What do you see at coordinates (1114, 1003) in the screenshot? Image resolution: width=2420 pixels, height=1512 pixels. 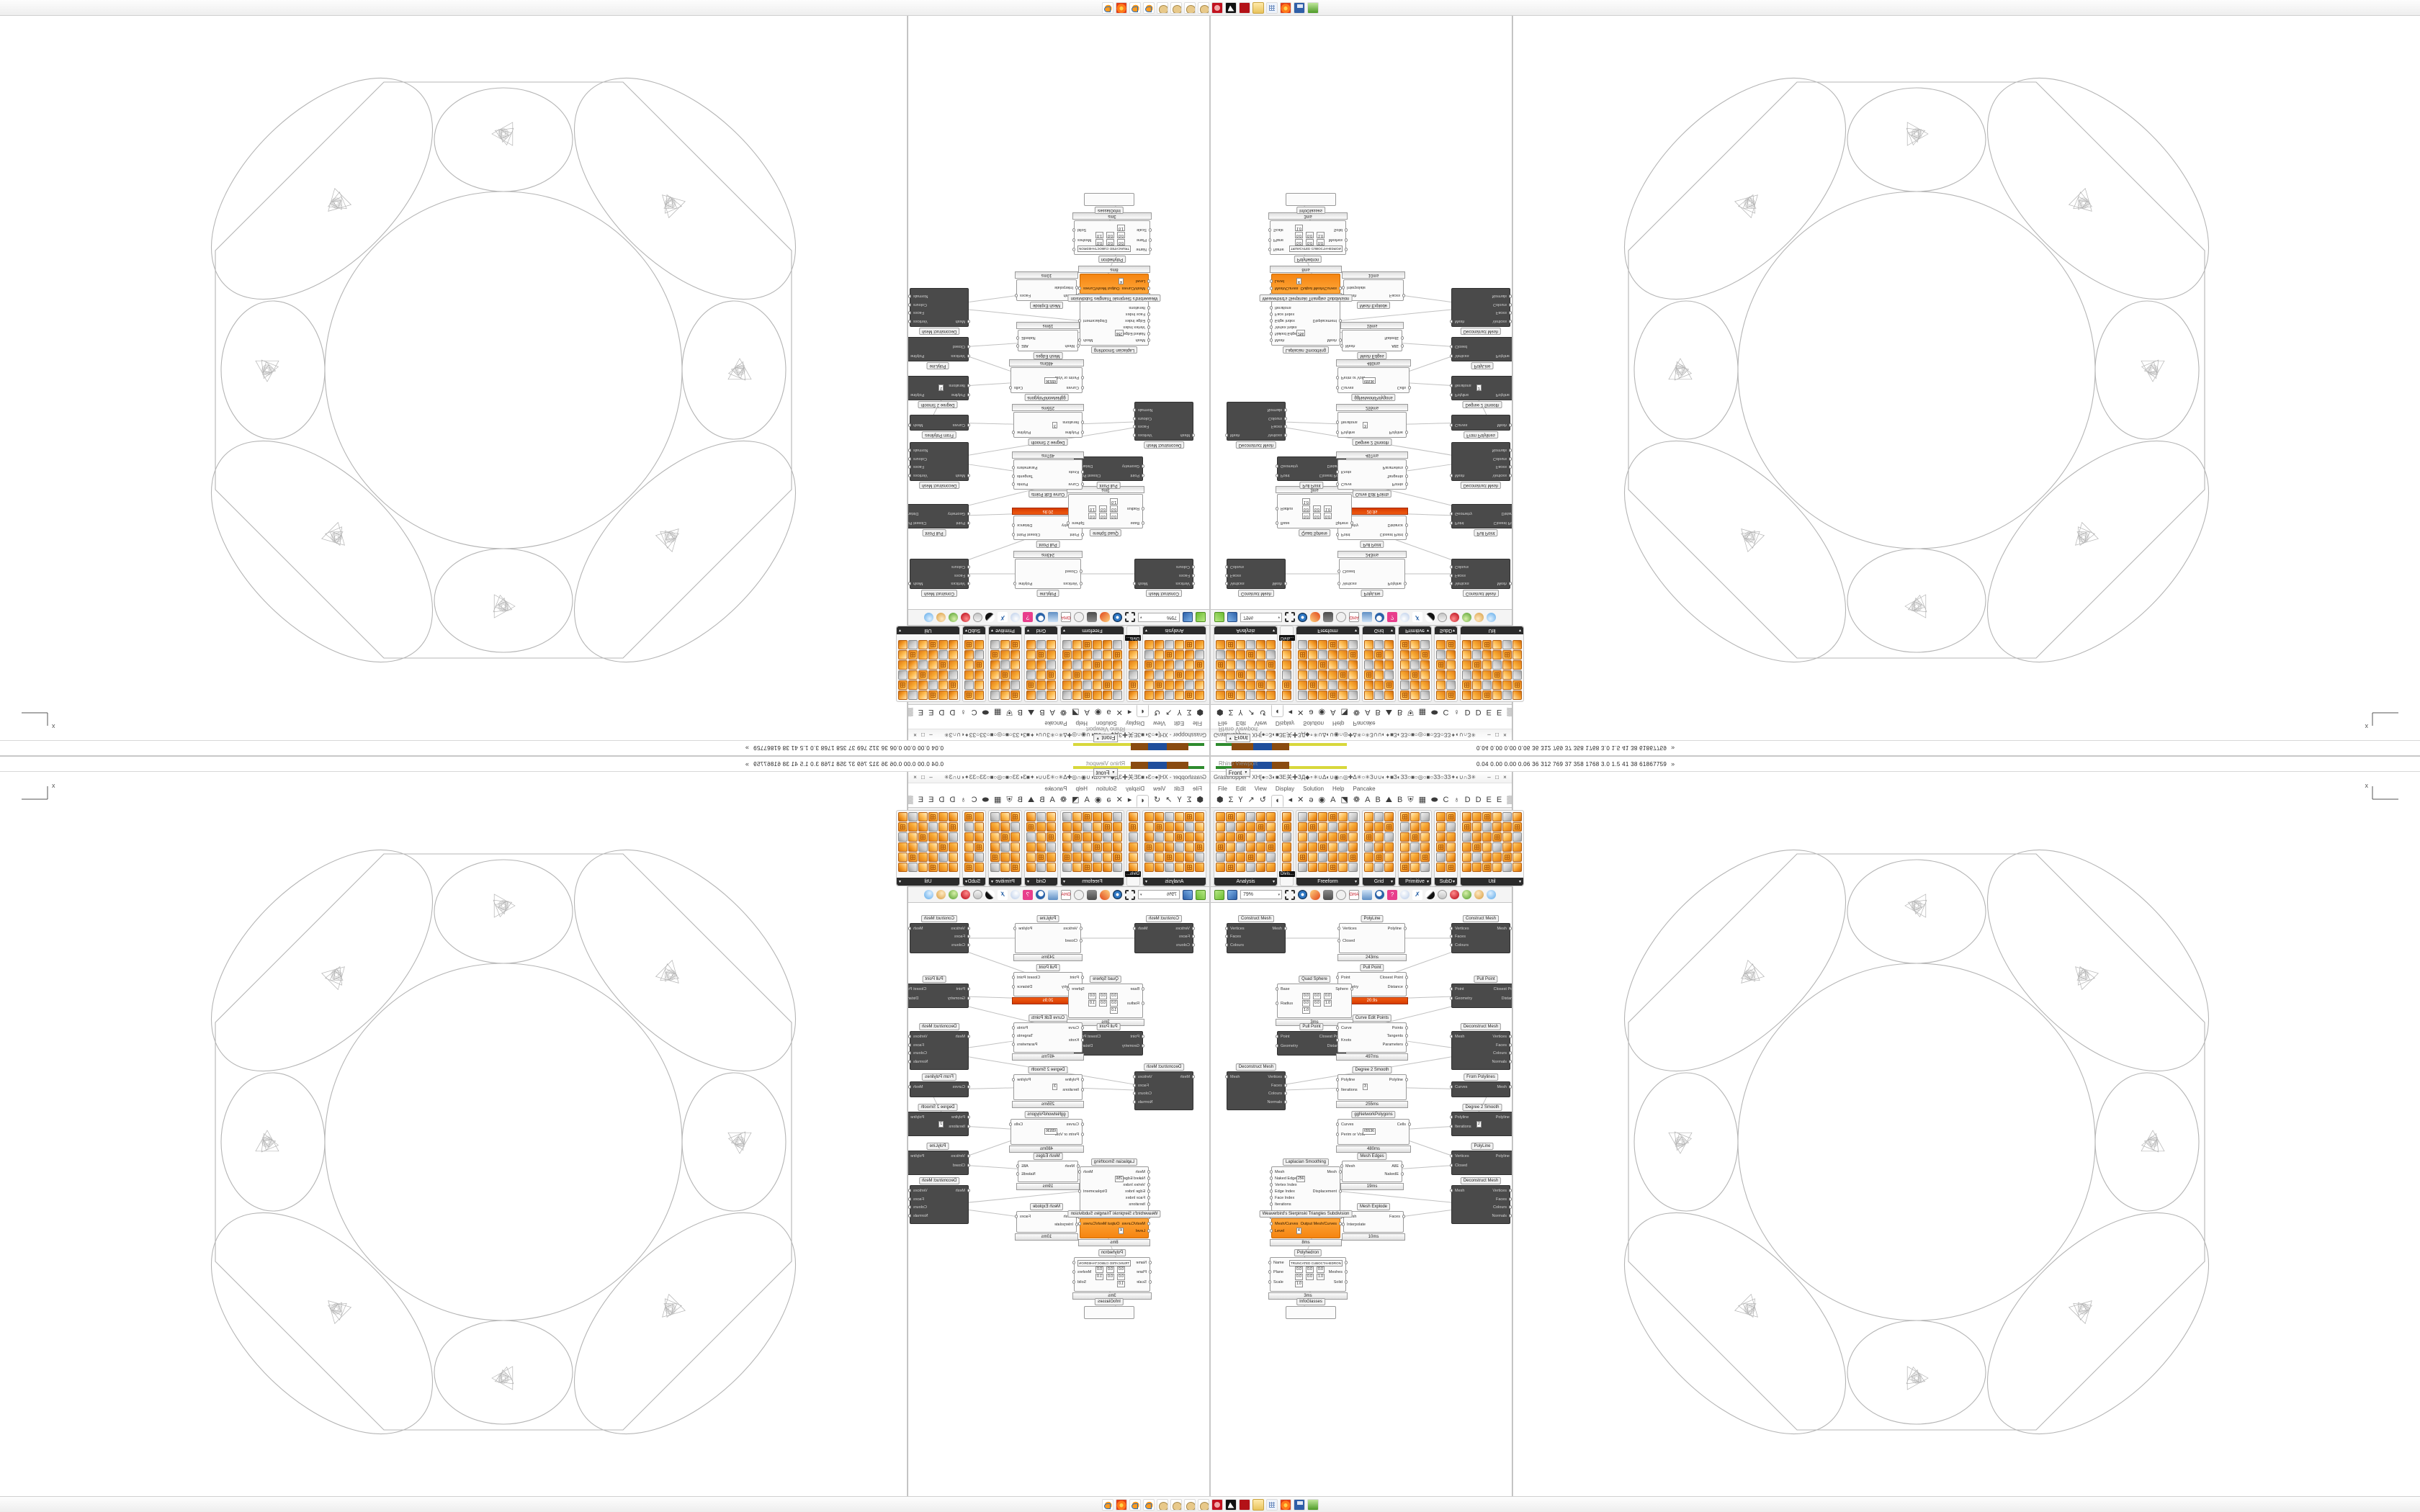 I see `numeric-field: 0.0` at bounding box center [1114, 1003].